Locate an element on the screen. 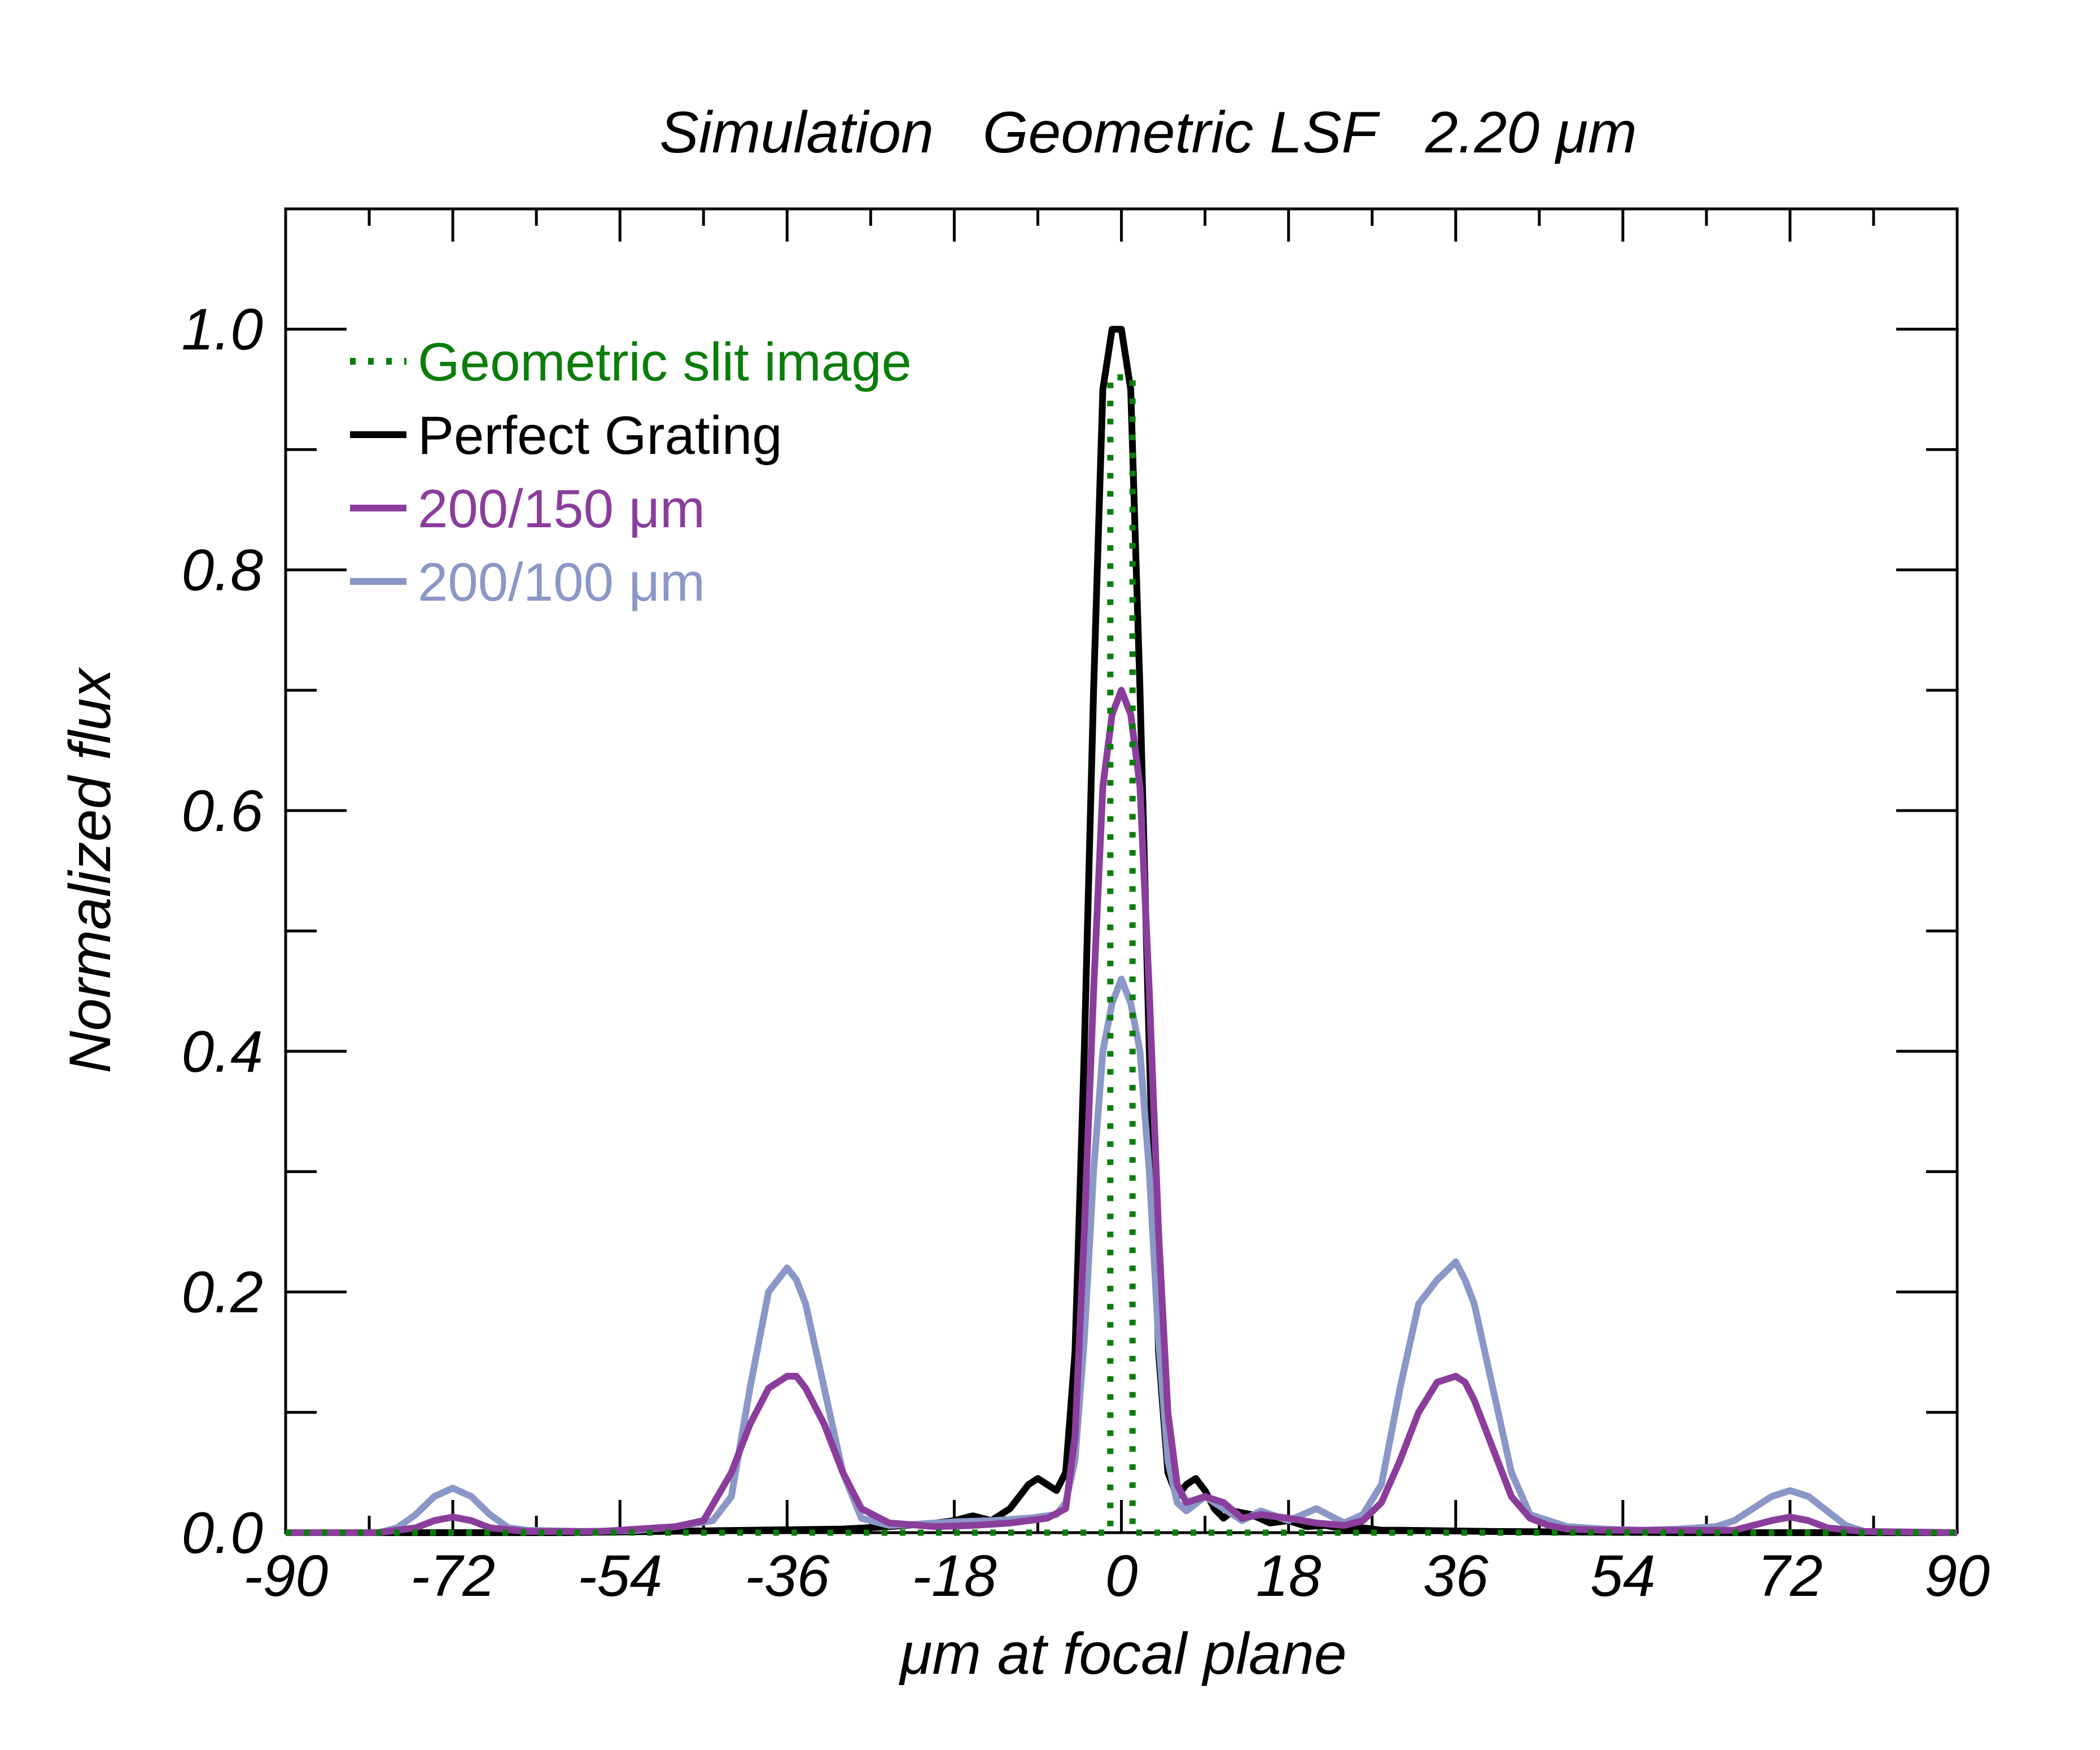 Image resolution: width=2100 pixels, height=1750 pixels. x-tick-label: 72 is located at coordinates (1790, 1576).